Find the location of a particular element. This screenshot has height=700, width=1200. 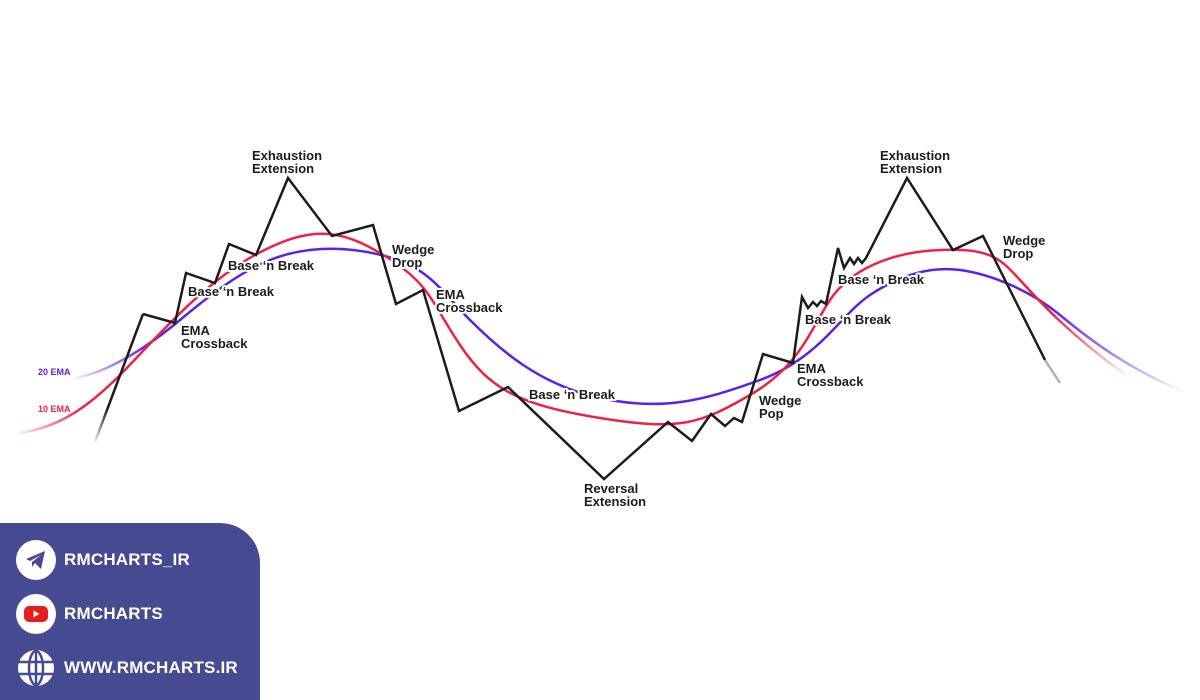

annotation-wedge-drop-1: Wedge Drop is located at coordinates (413, 256).